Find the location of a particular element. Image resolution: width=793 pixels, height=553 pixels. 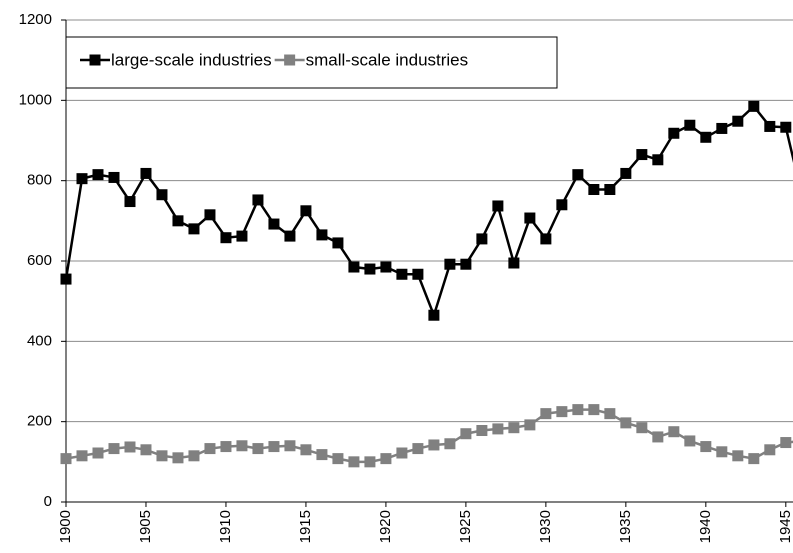

x-tick-label: 1930 is located at coordinates (545, 526).